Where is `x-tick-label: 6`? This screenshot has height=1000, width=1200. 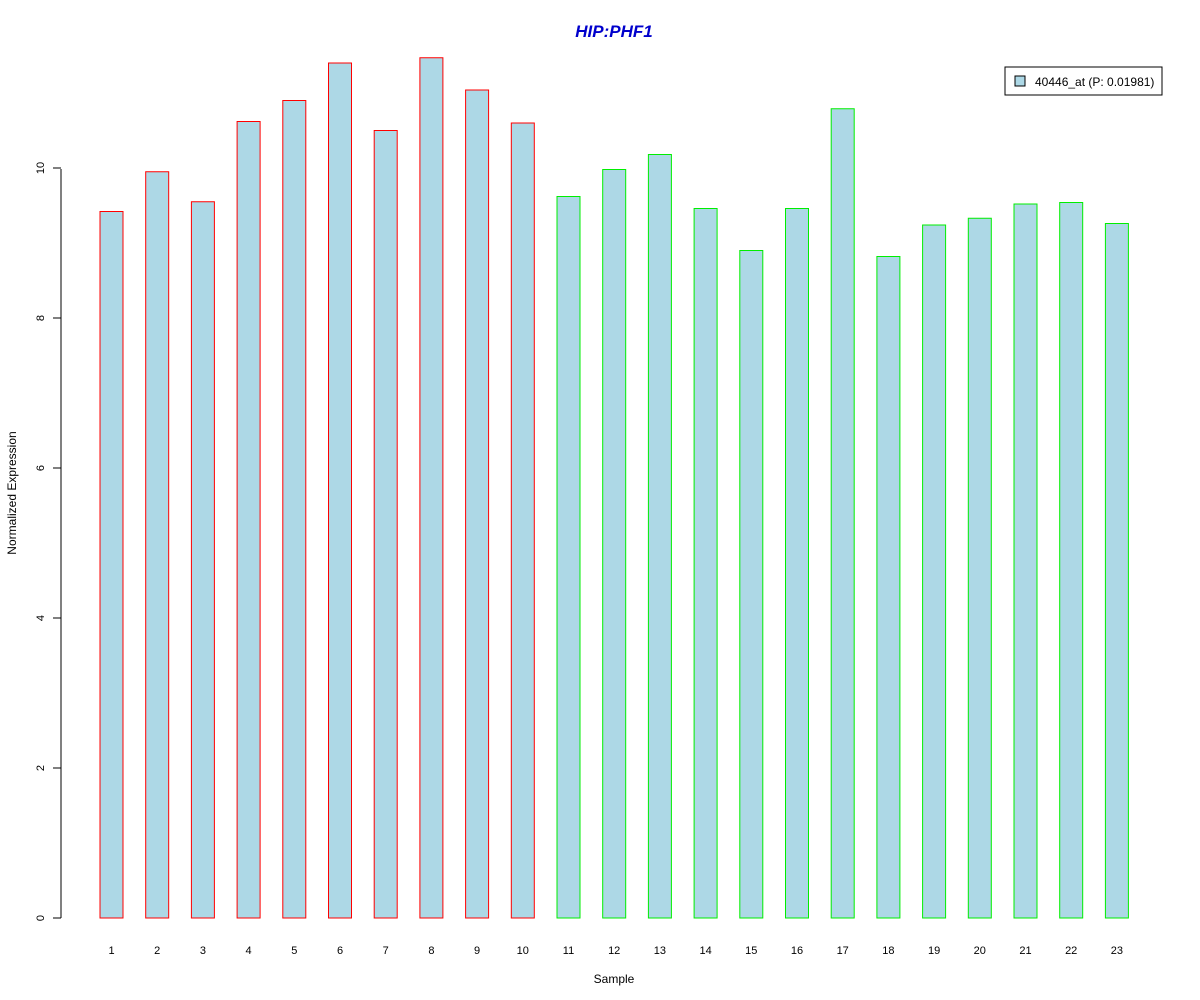
x-tick-label: 6 is located at coordinates (340, 951).